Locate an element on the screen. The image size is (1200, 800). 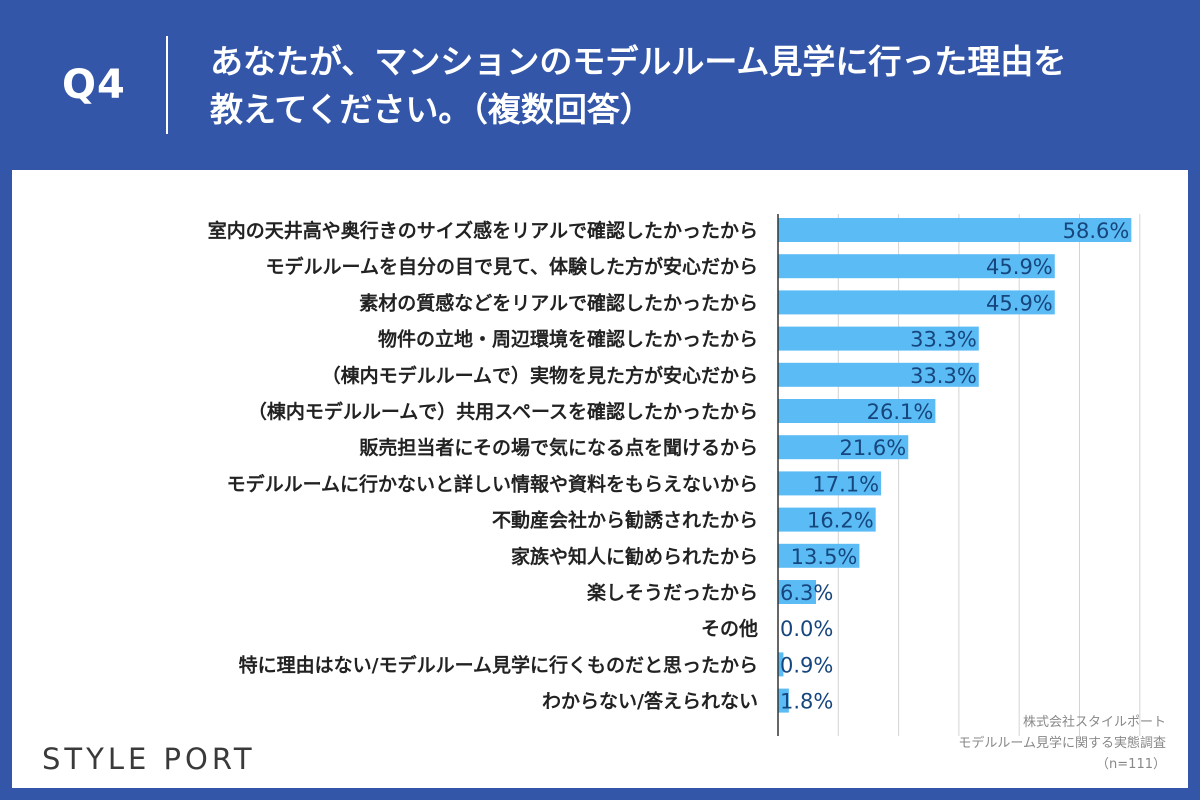
category-label: 素材の質感などをリアルで確認したかったから is located at coordinates (558, 302).